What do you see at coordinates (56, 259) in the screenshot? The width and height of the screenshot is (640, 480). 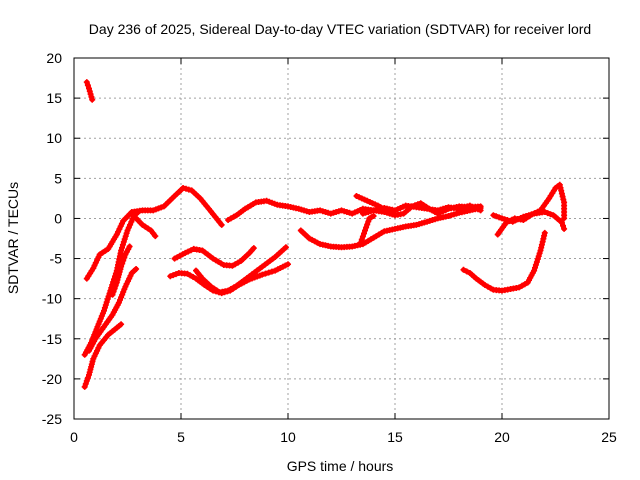 I see `y-tick-label: -5` at bounding box center [56, 259].